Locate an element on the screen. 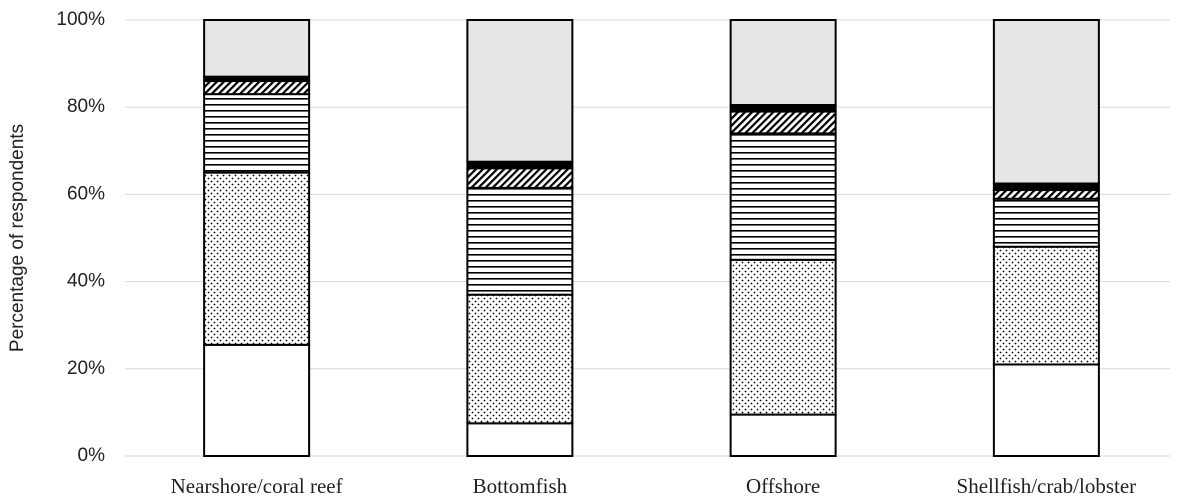  y-tick-label: 80% is located at coordinates (86, 106).